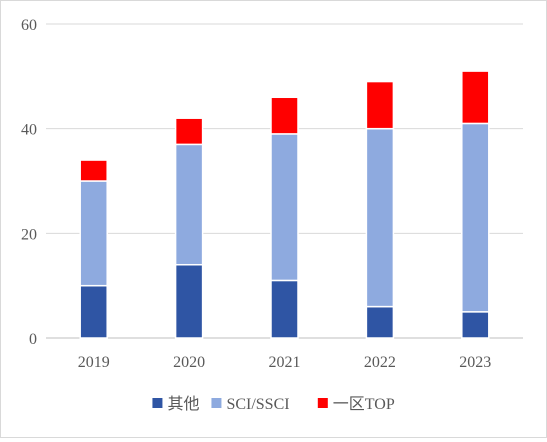 The image size is (547, 442). I want to click on x-tick-label-2022: 2022, so click(380, 362).